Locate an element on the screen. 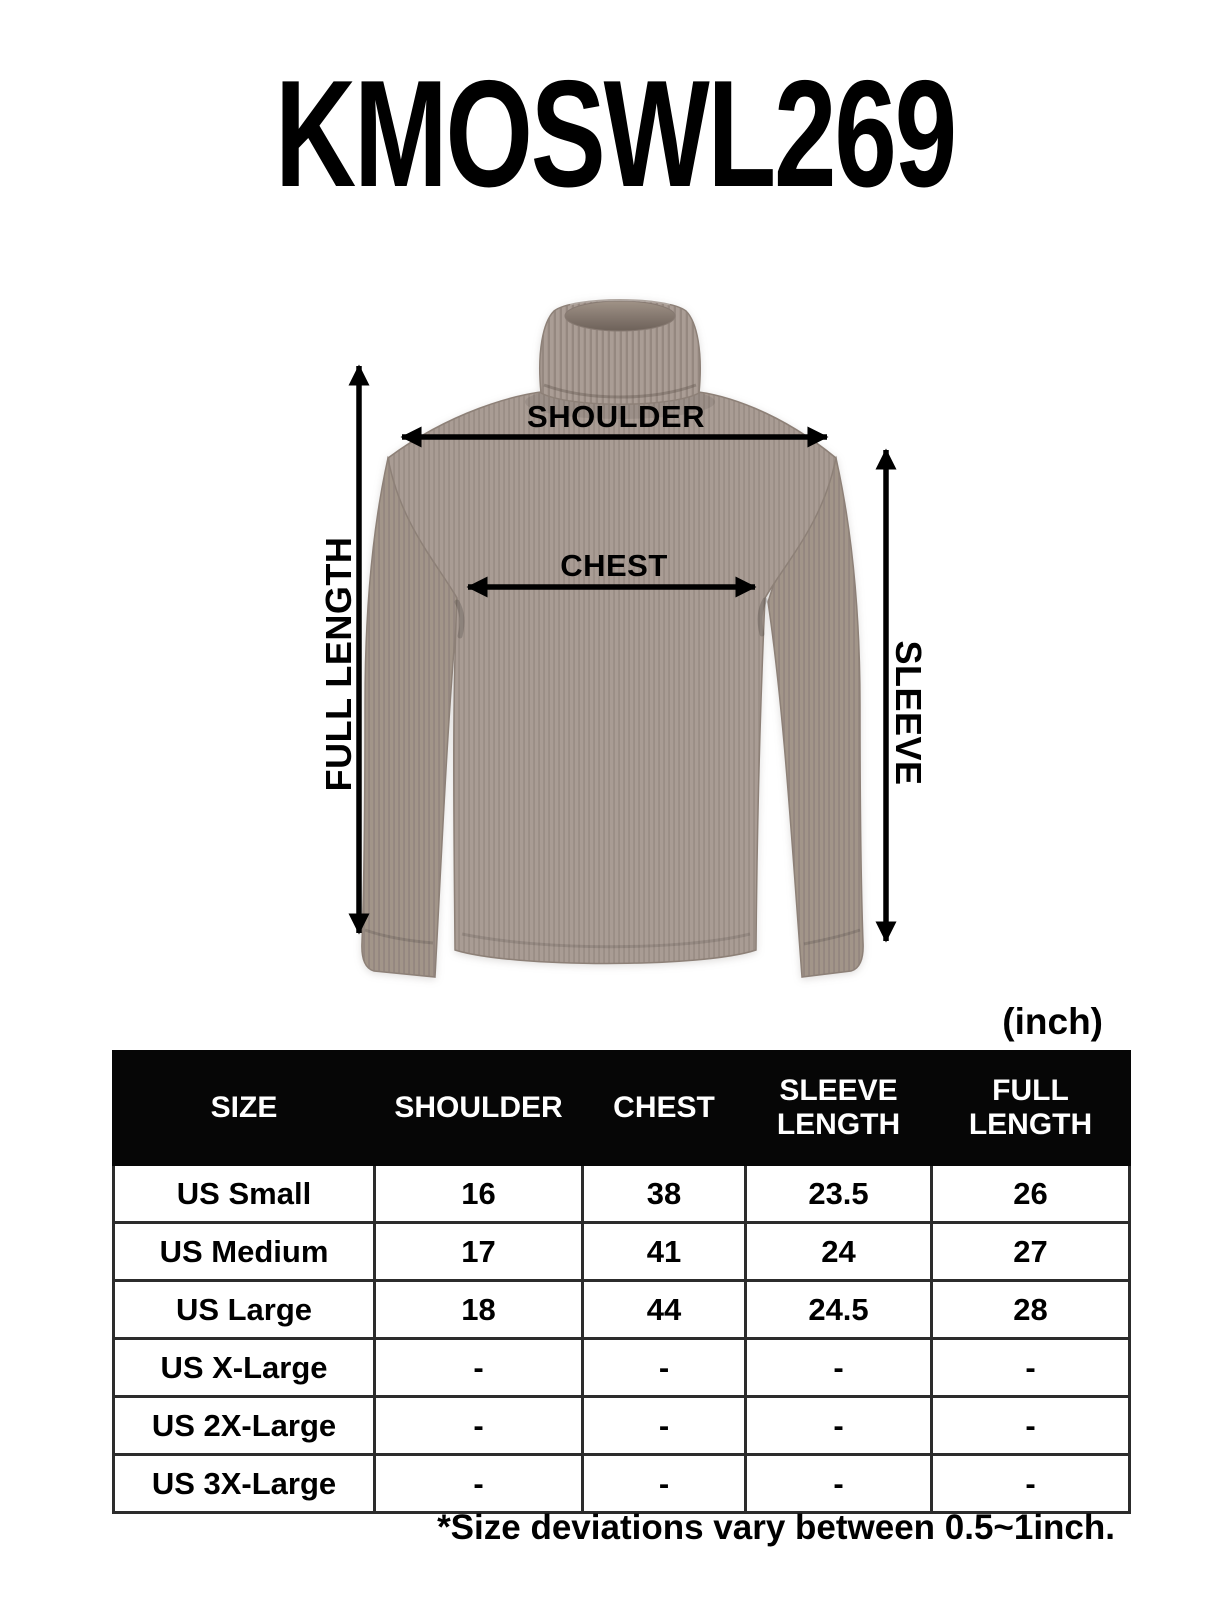  column-header-shoulder: SHOULDER is located at coordinates (478, 1108).